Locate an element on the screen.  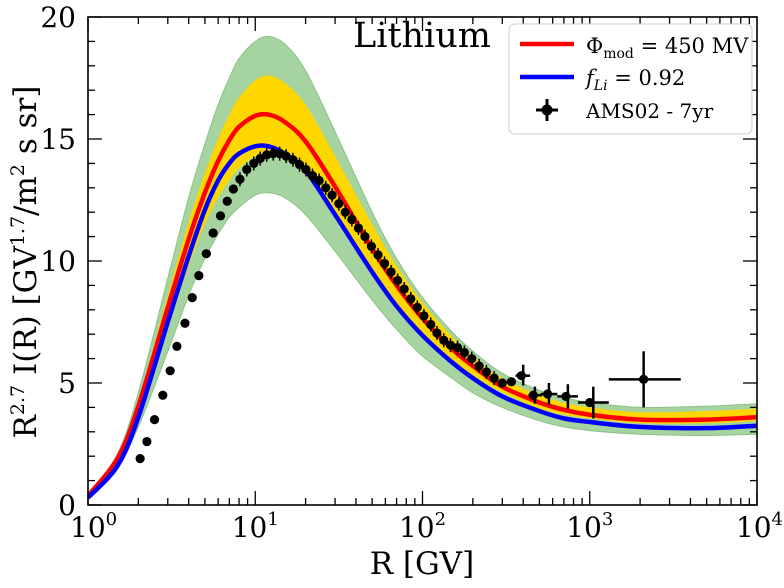
legend-box is located at coordinates (630, 79).